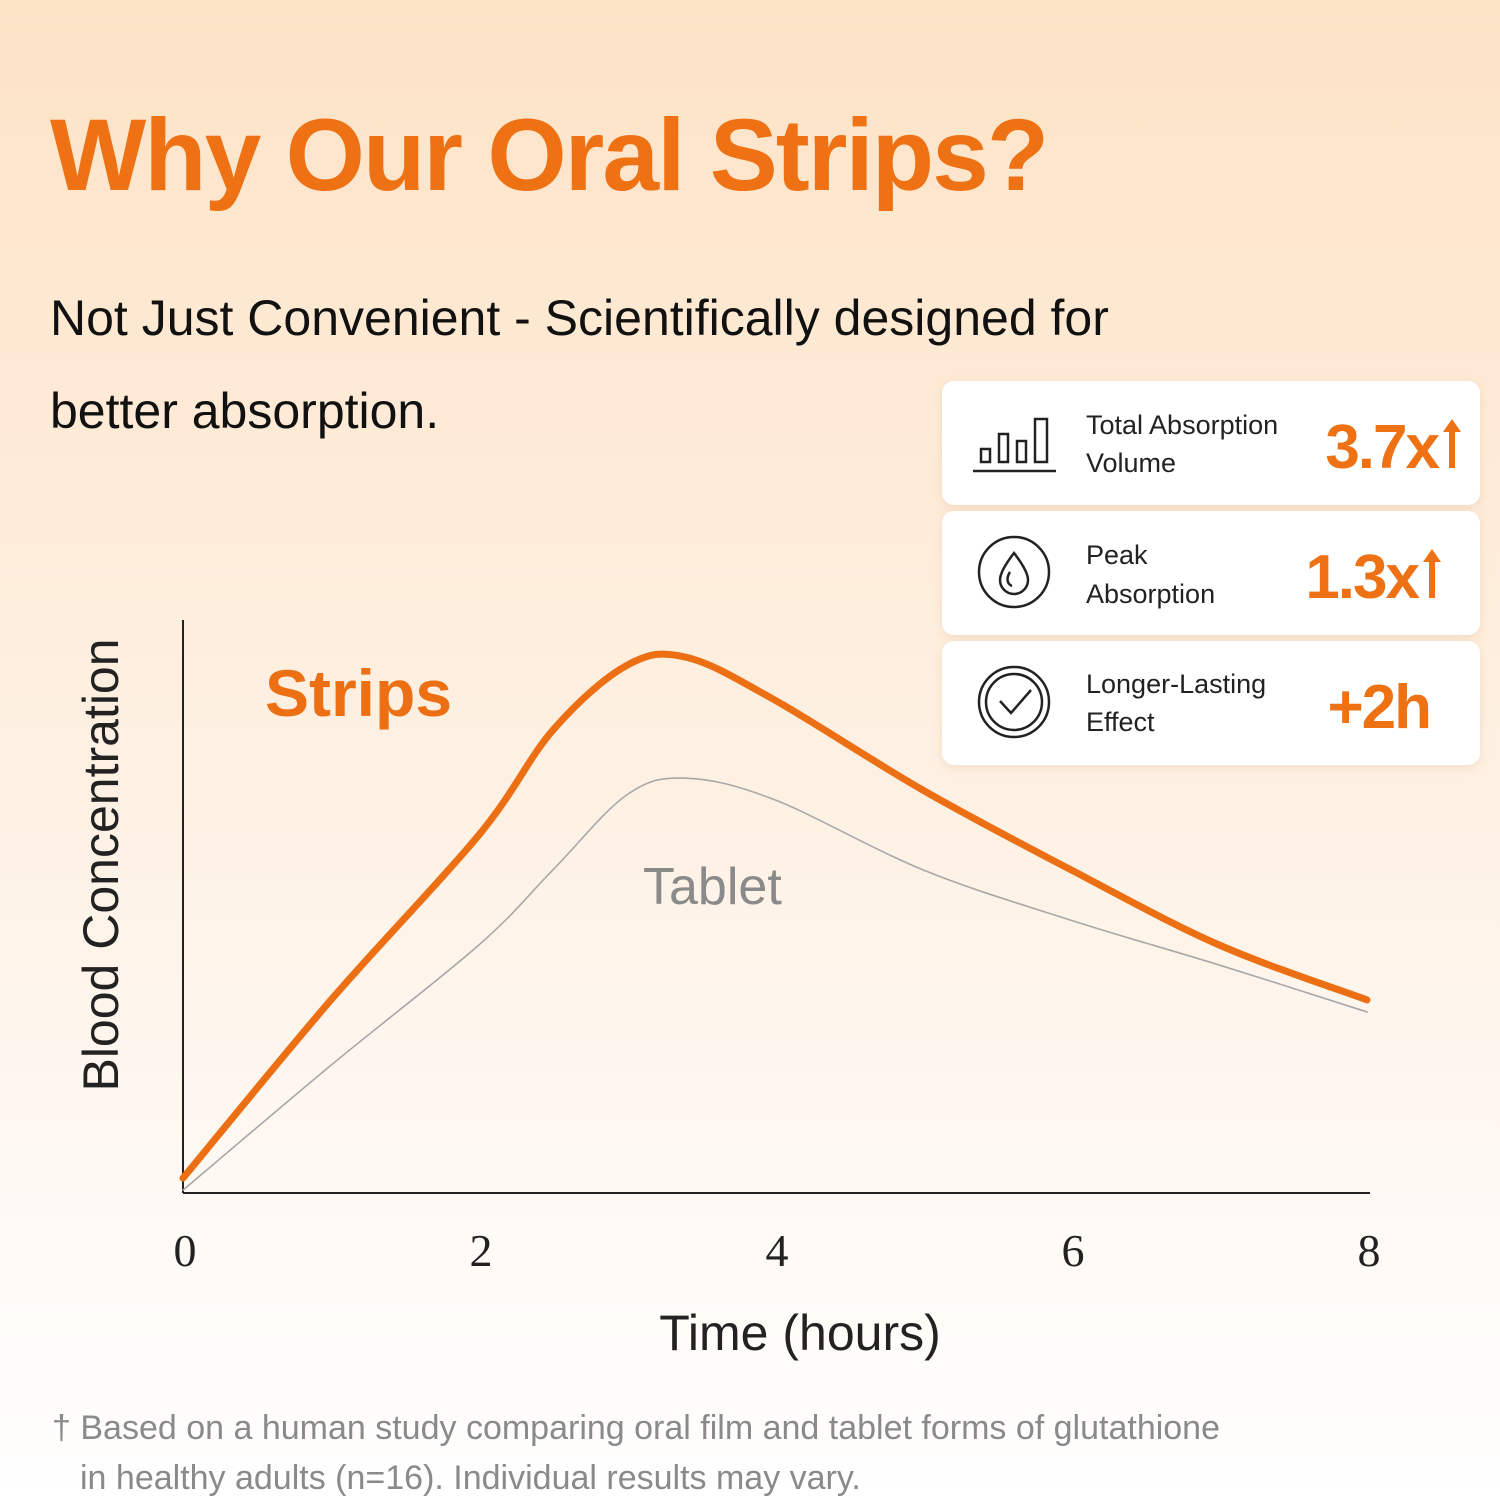  I want to click on subtitle: better absorption., so click(244, 411).